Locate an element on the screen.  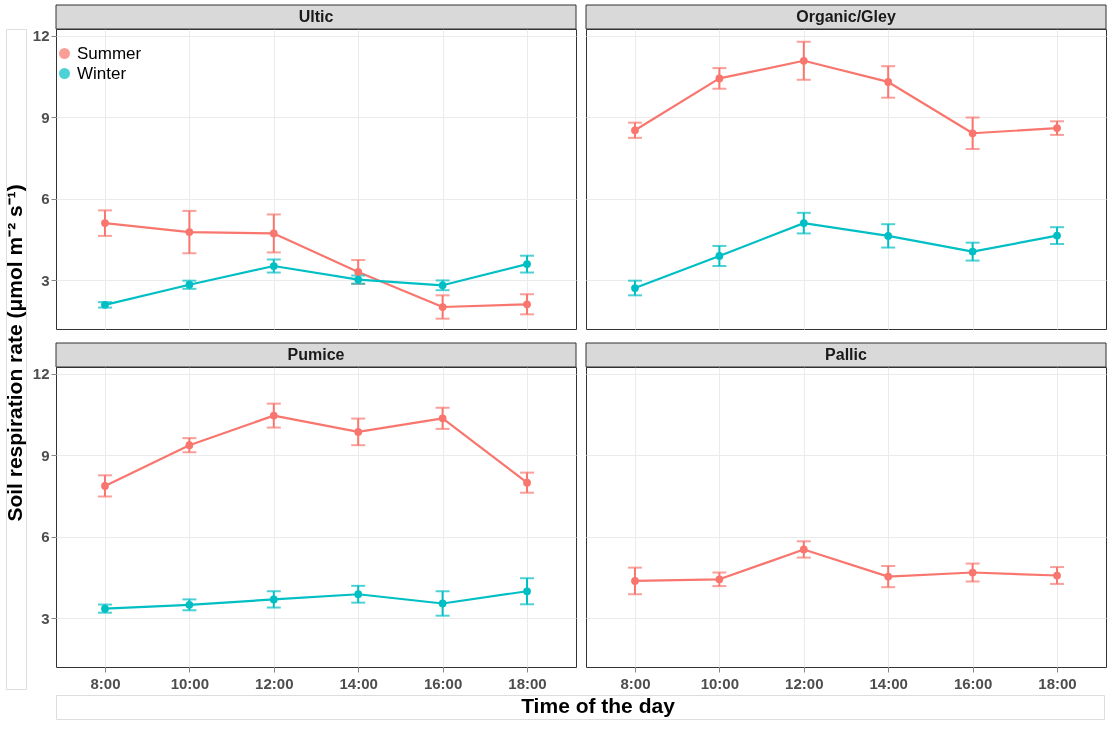
chart-title: Organic/Gley is located at coordinates (846, 16).